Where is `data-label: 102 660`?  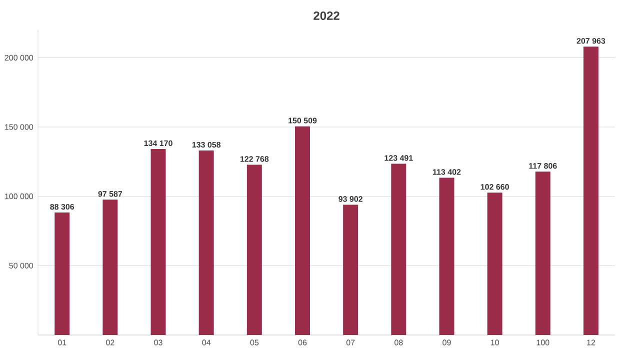 data-label: 102 660 is located at coordinates (494, 187).